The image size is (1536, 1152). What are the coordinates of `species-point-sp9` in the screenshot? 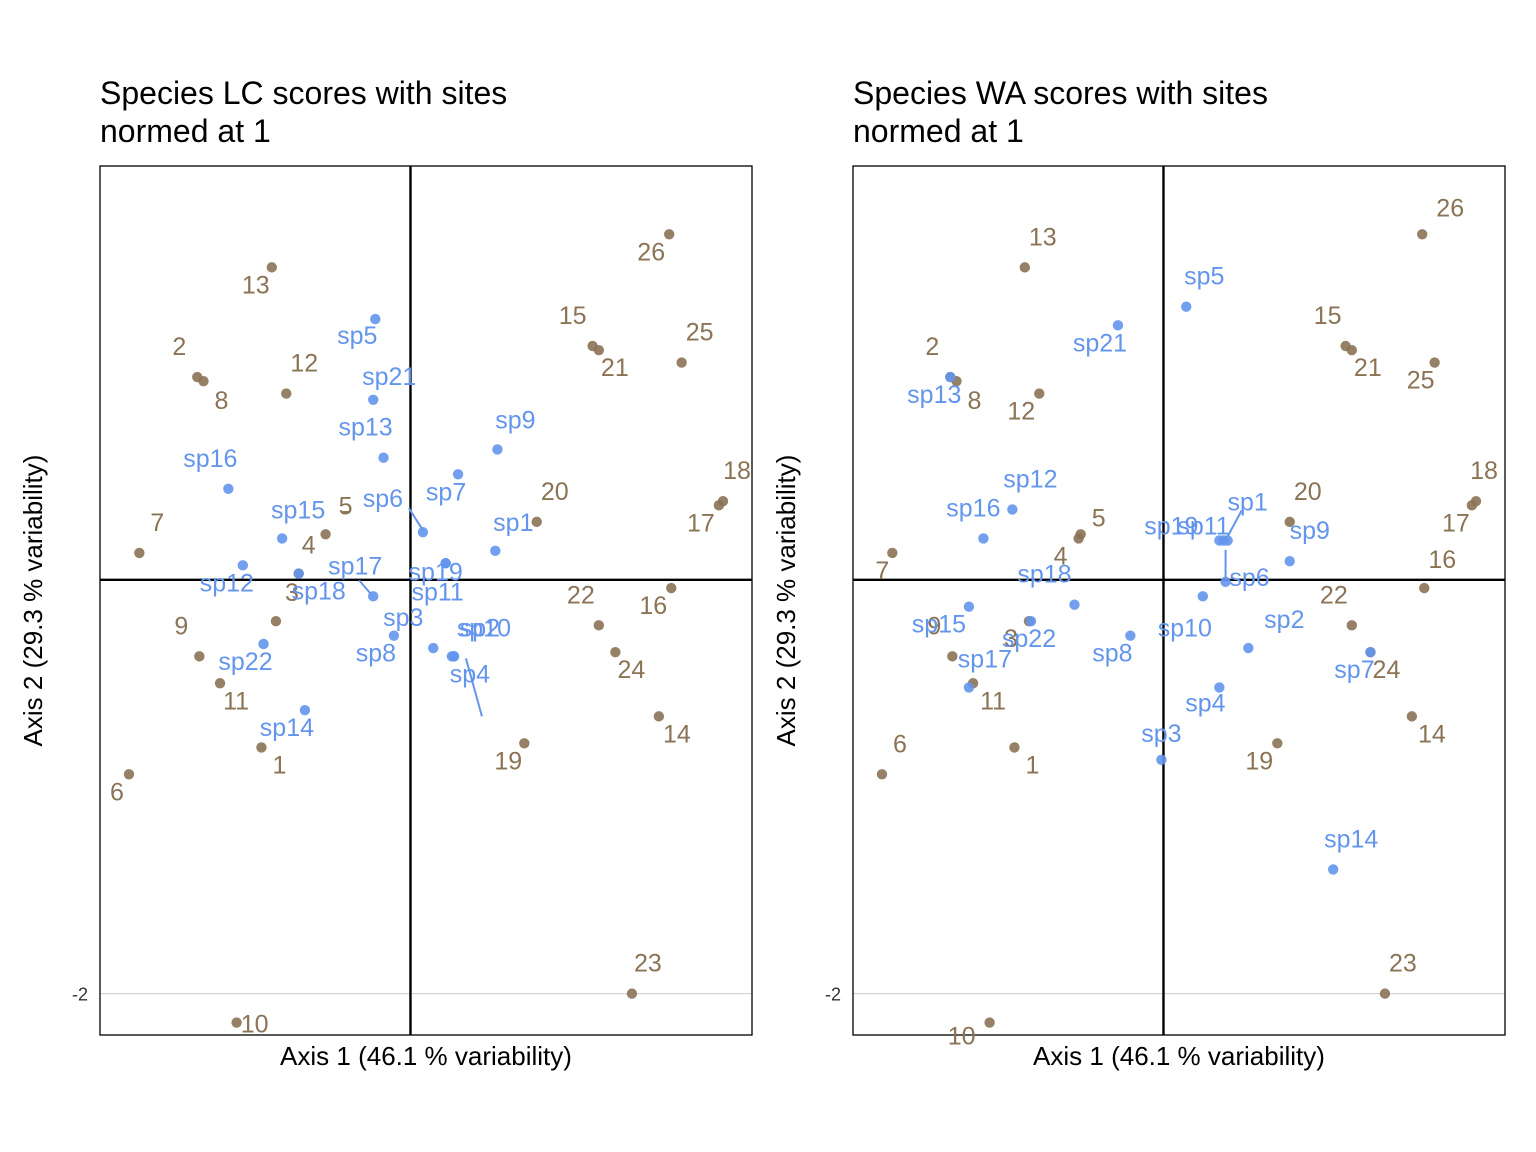 It's located at (497, 449).